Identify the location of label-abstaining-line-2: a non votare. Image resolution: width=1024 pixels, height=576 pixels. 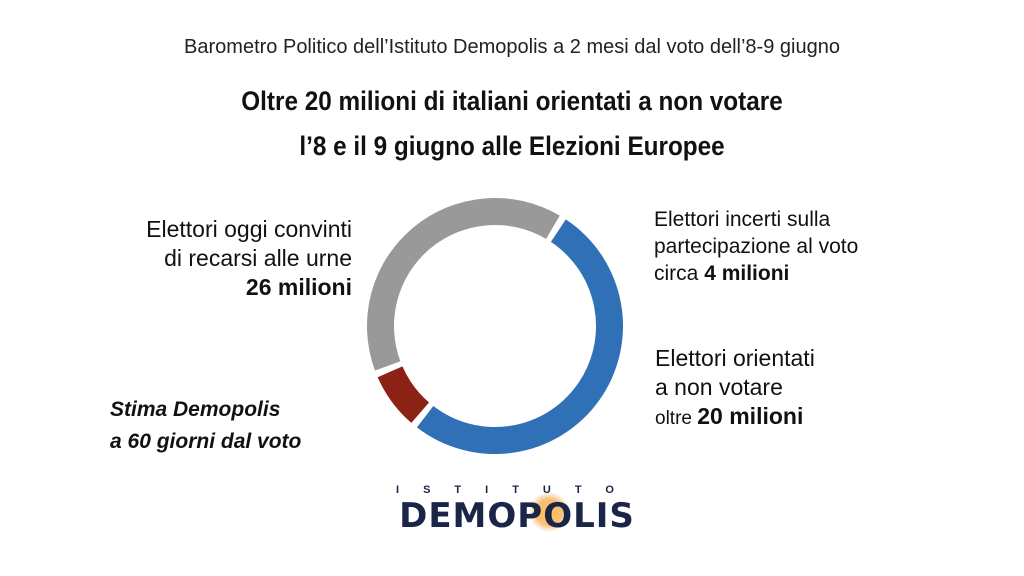
(719, 387).